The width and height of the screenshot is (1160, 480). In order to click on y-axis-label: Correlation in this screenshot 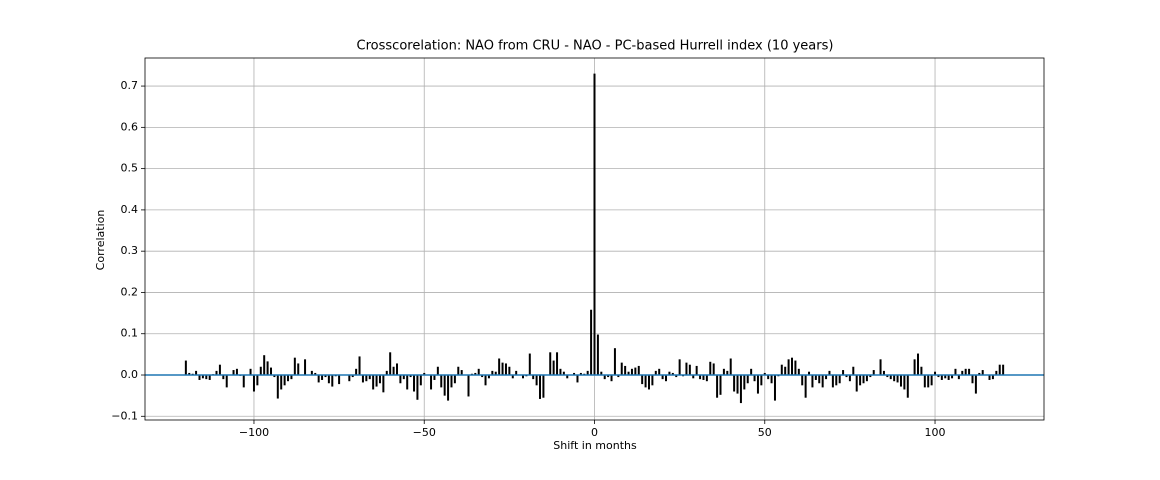, I will do `click(100, 240)`.